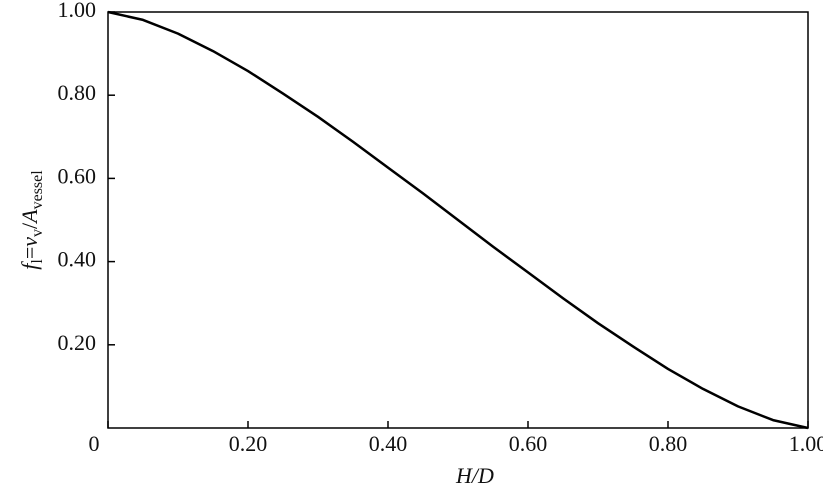  I want to click on y-axis-label-part: /, so click(29, 225).